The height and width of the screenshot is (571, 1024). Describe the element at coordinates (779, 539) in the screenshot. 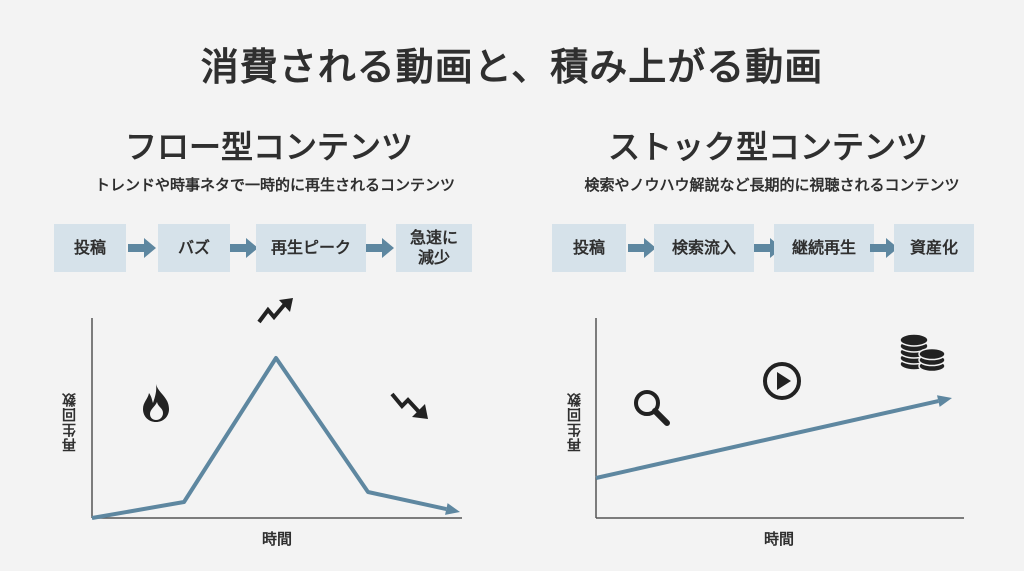

I see `stock-x-axis-label: 時間` at that location.